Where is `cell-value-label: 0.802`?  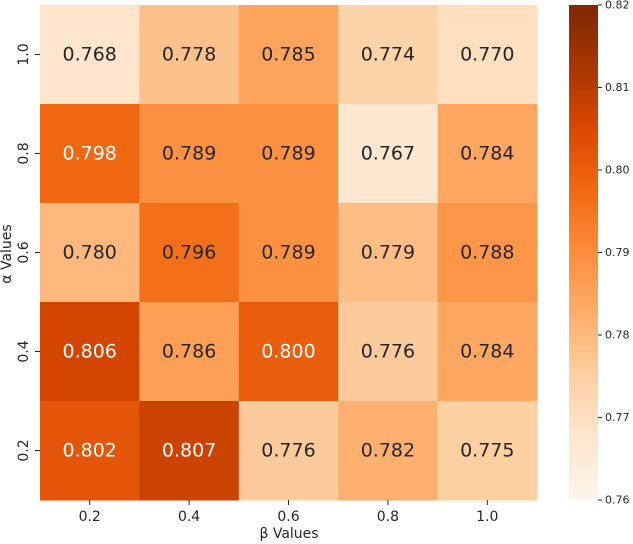 cell-value-label: 0.802 is located at coordinates (89, 451).